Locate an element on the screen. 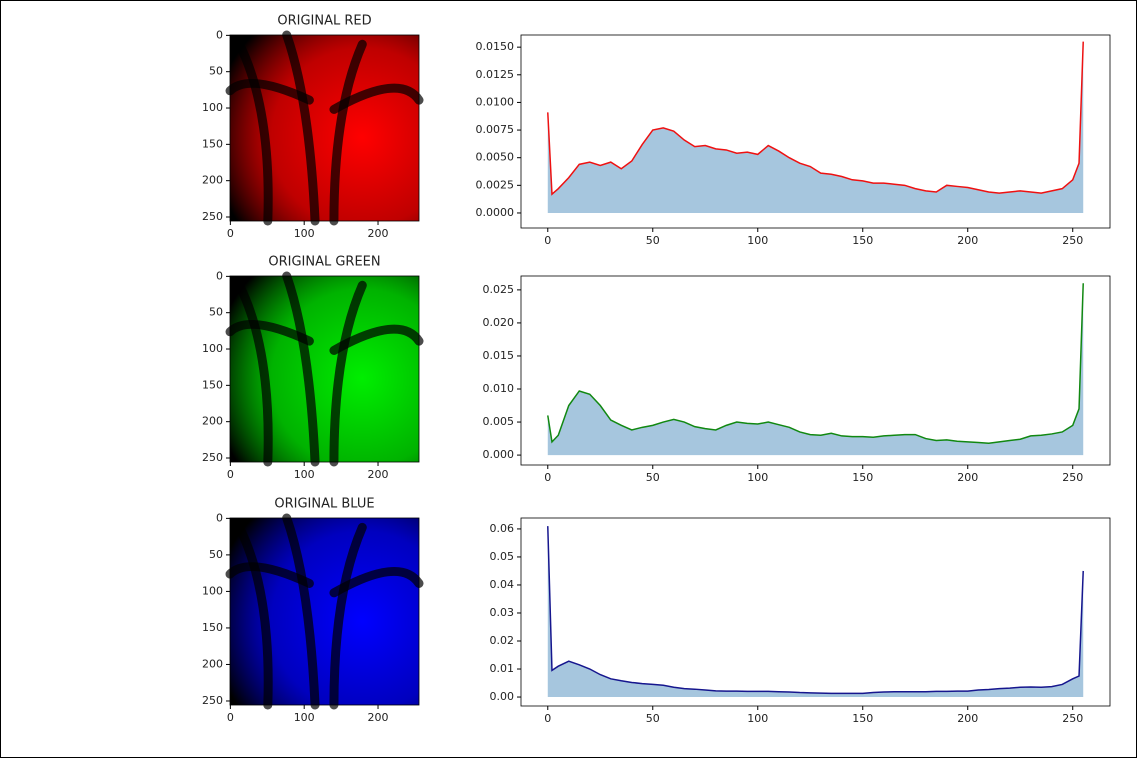  y-tick-label: 0.03 is located at coordinates (502, 612).